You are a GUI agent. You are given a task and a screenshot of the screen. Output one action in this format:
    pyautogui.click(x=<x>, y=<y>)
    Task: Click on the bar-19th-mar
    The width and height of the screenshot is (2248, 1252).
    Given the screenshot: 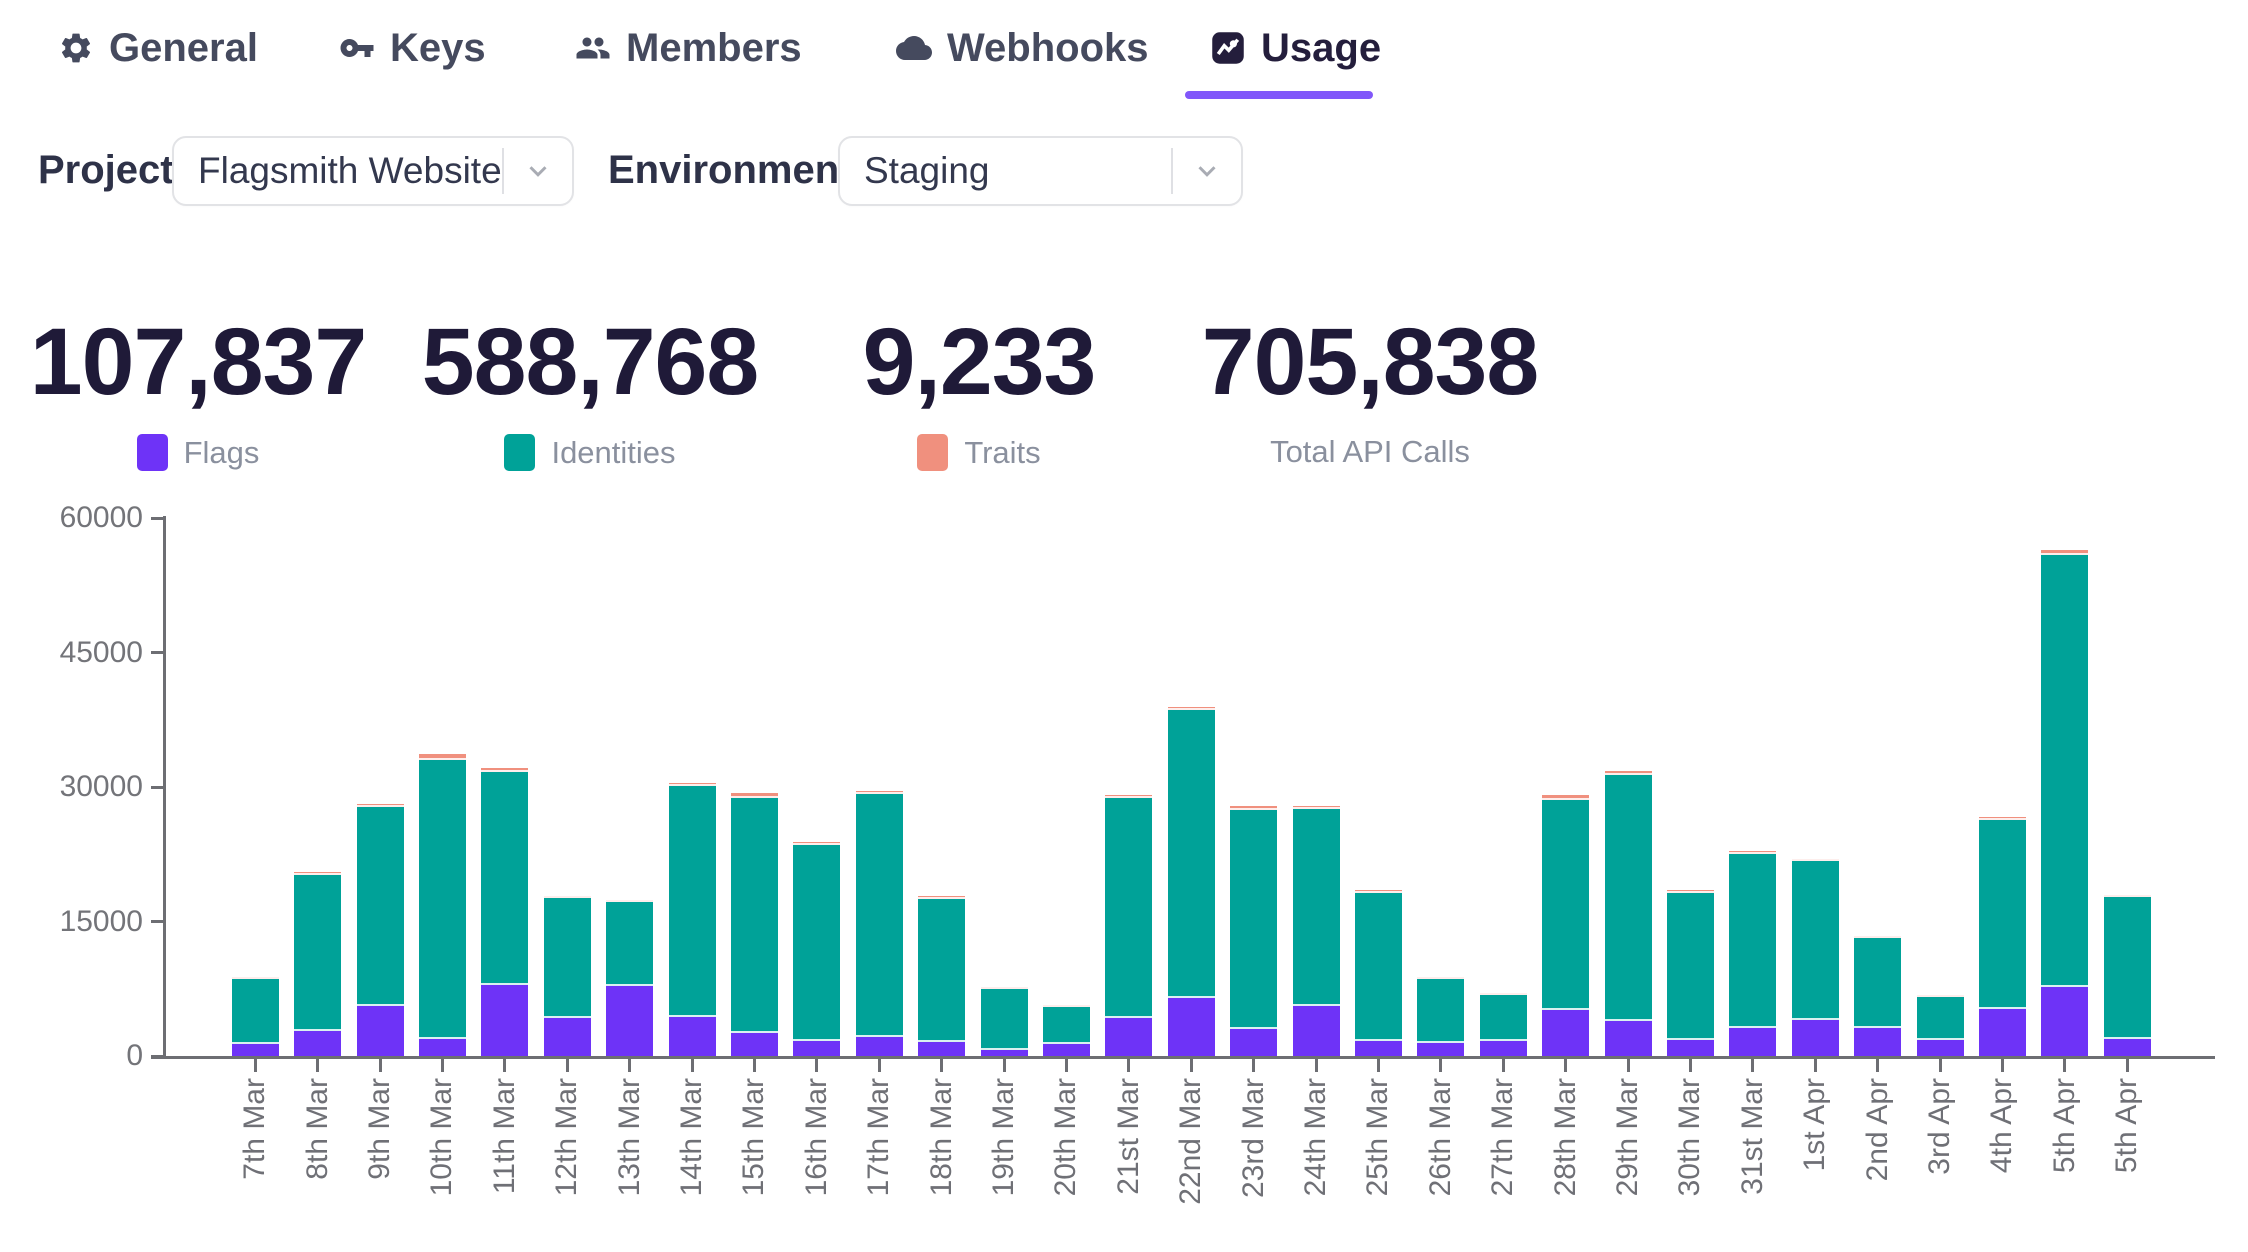 What is the action you would take?
    pyautogui.click(x=1004, y=1021)
    